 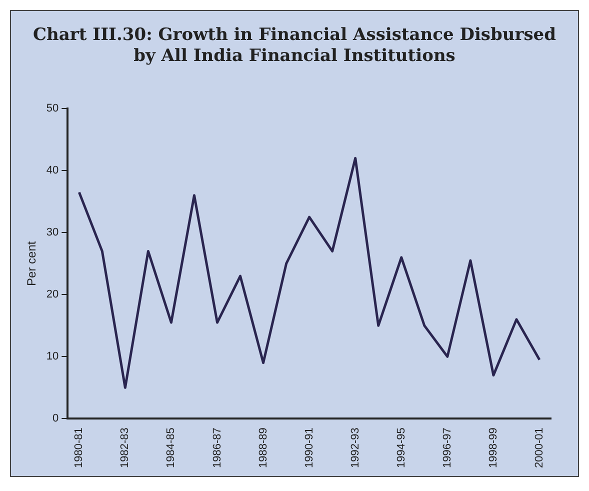 What do you see at coordinates (79, 448) in the screenshot?
I see `x-tick-label: 1980-81` at bounding box center [79, 448].